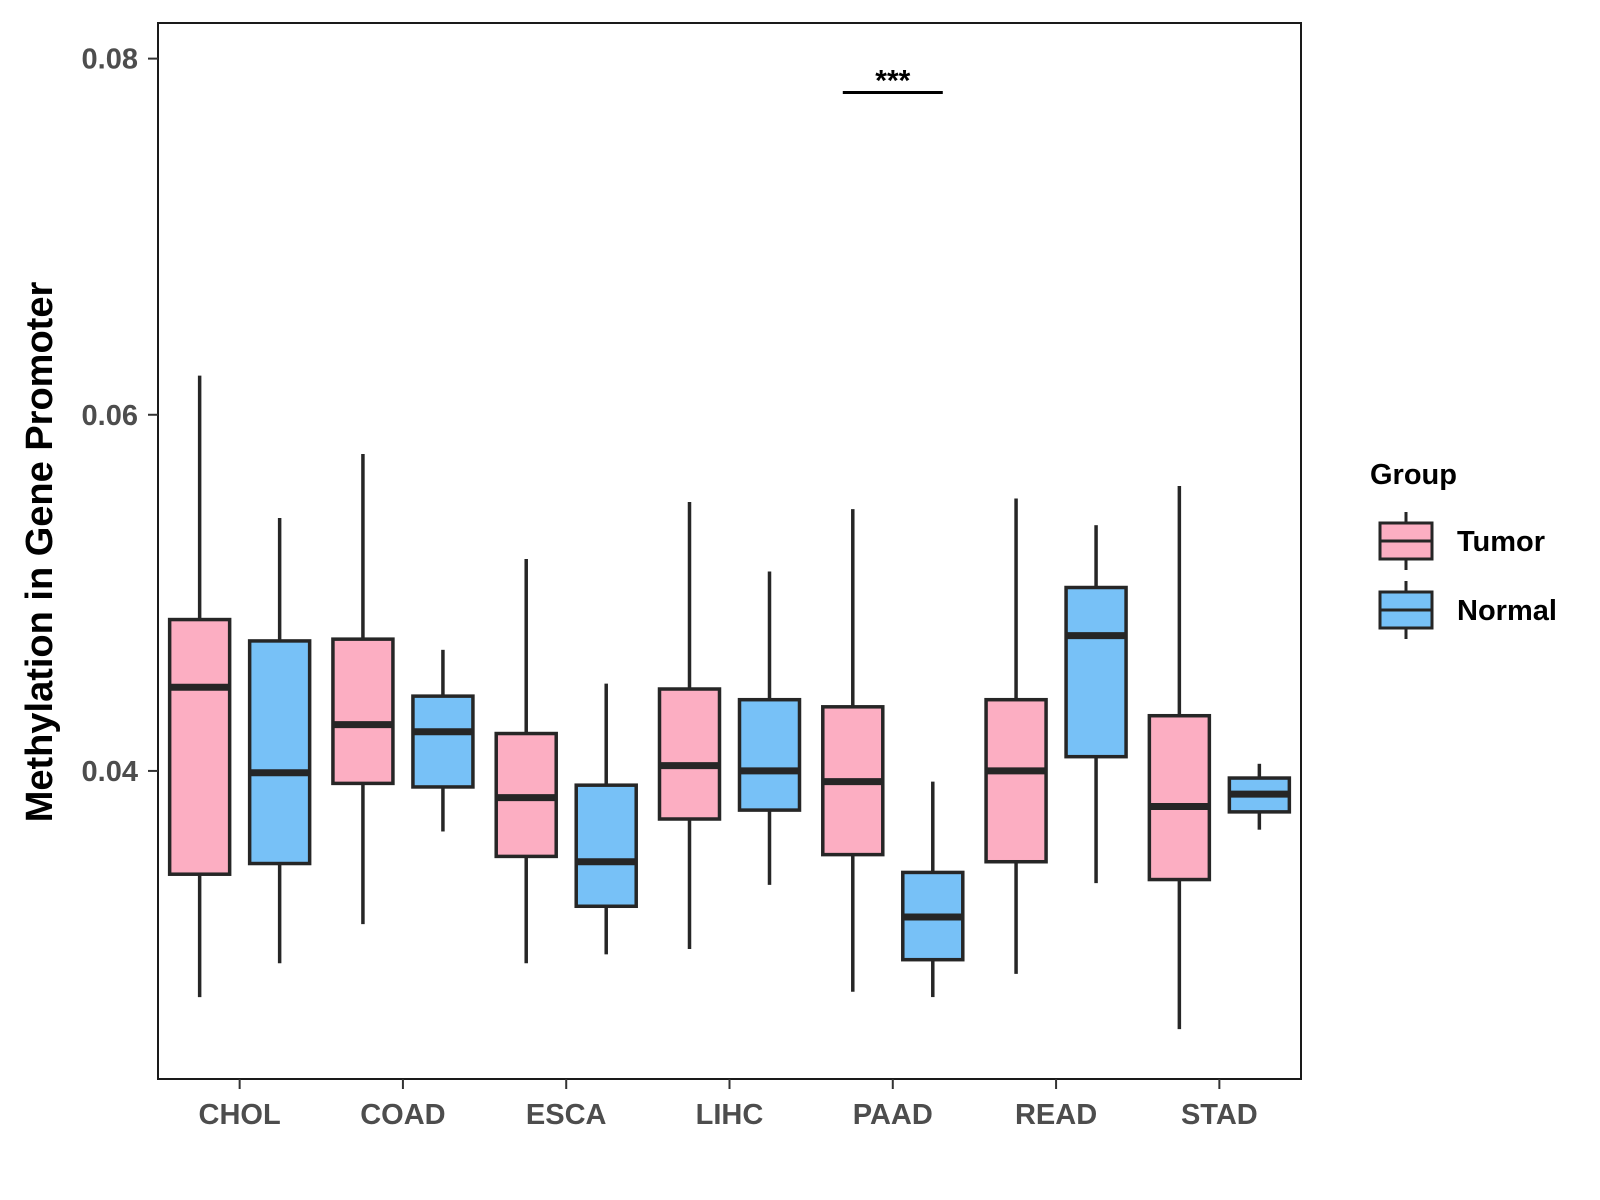  What do you see at coordinates (1501, 542) in the screenshot?
I see `legend-label: Tumor` at bounding box center [1501, 542].